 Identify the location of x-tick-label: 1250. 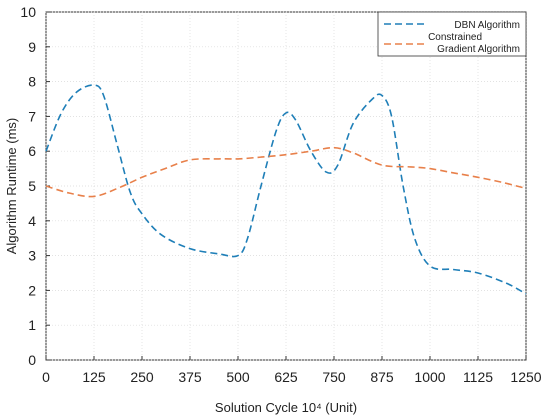
(525, 377).